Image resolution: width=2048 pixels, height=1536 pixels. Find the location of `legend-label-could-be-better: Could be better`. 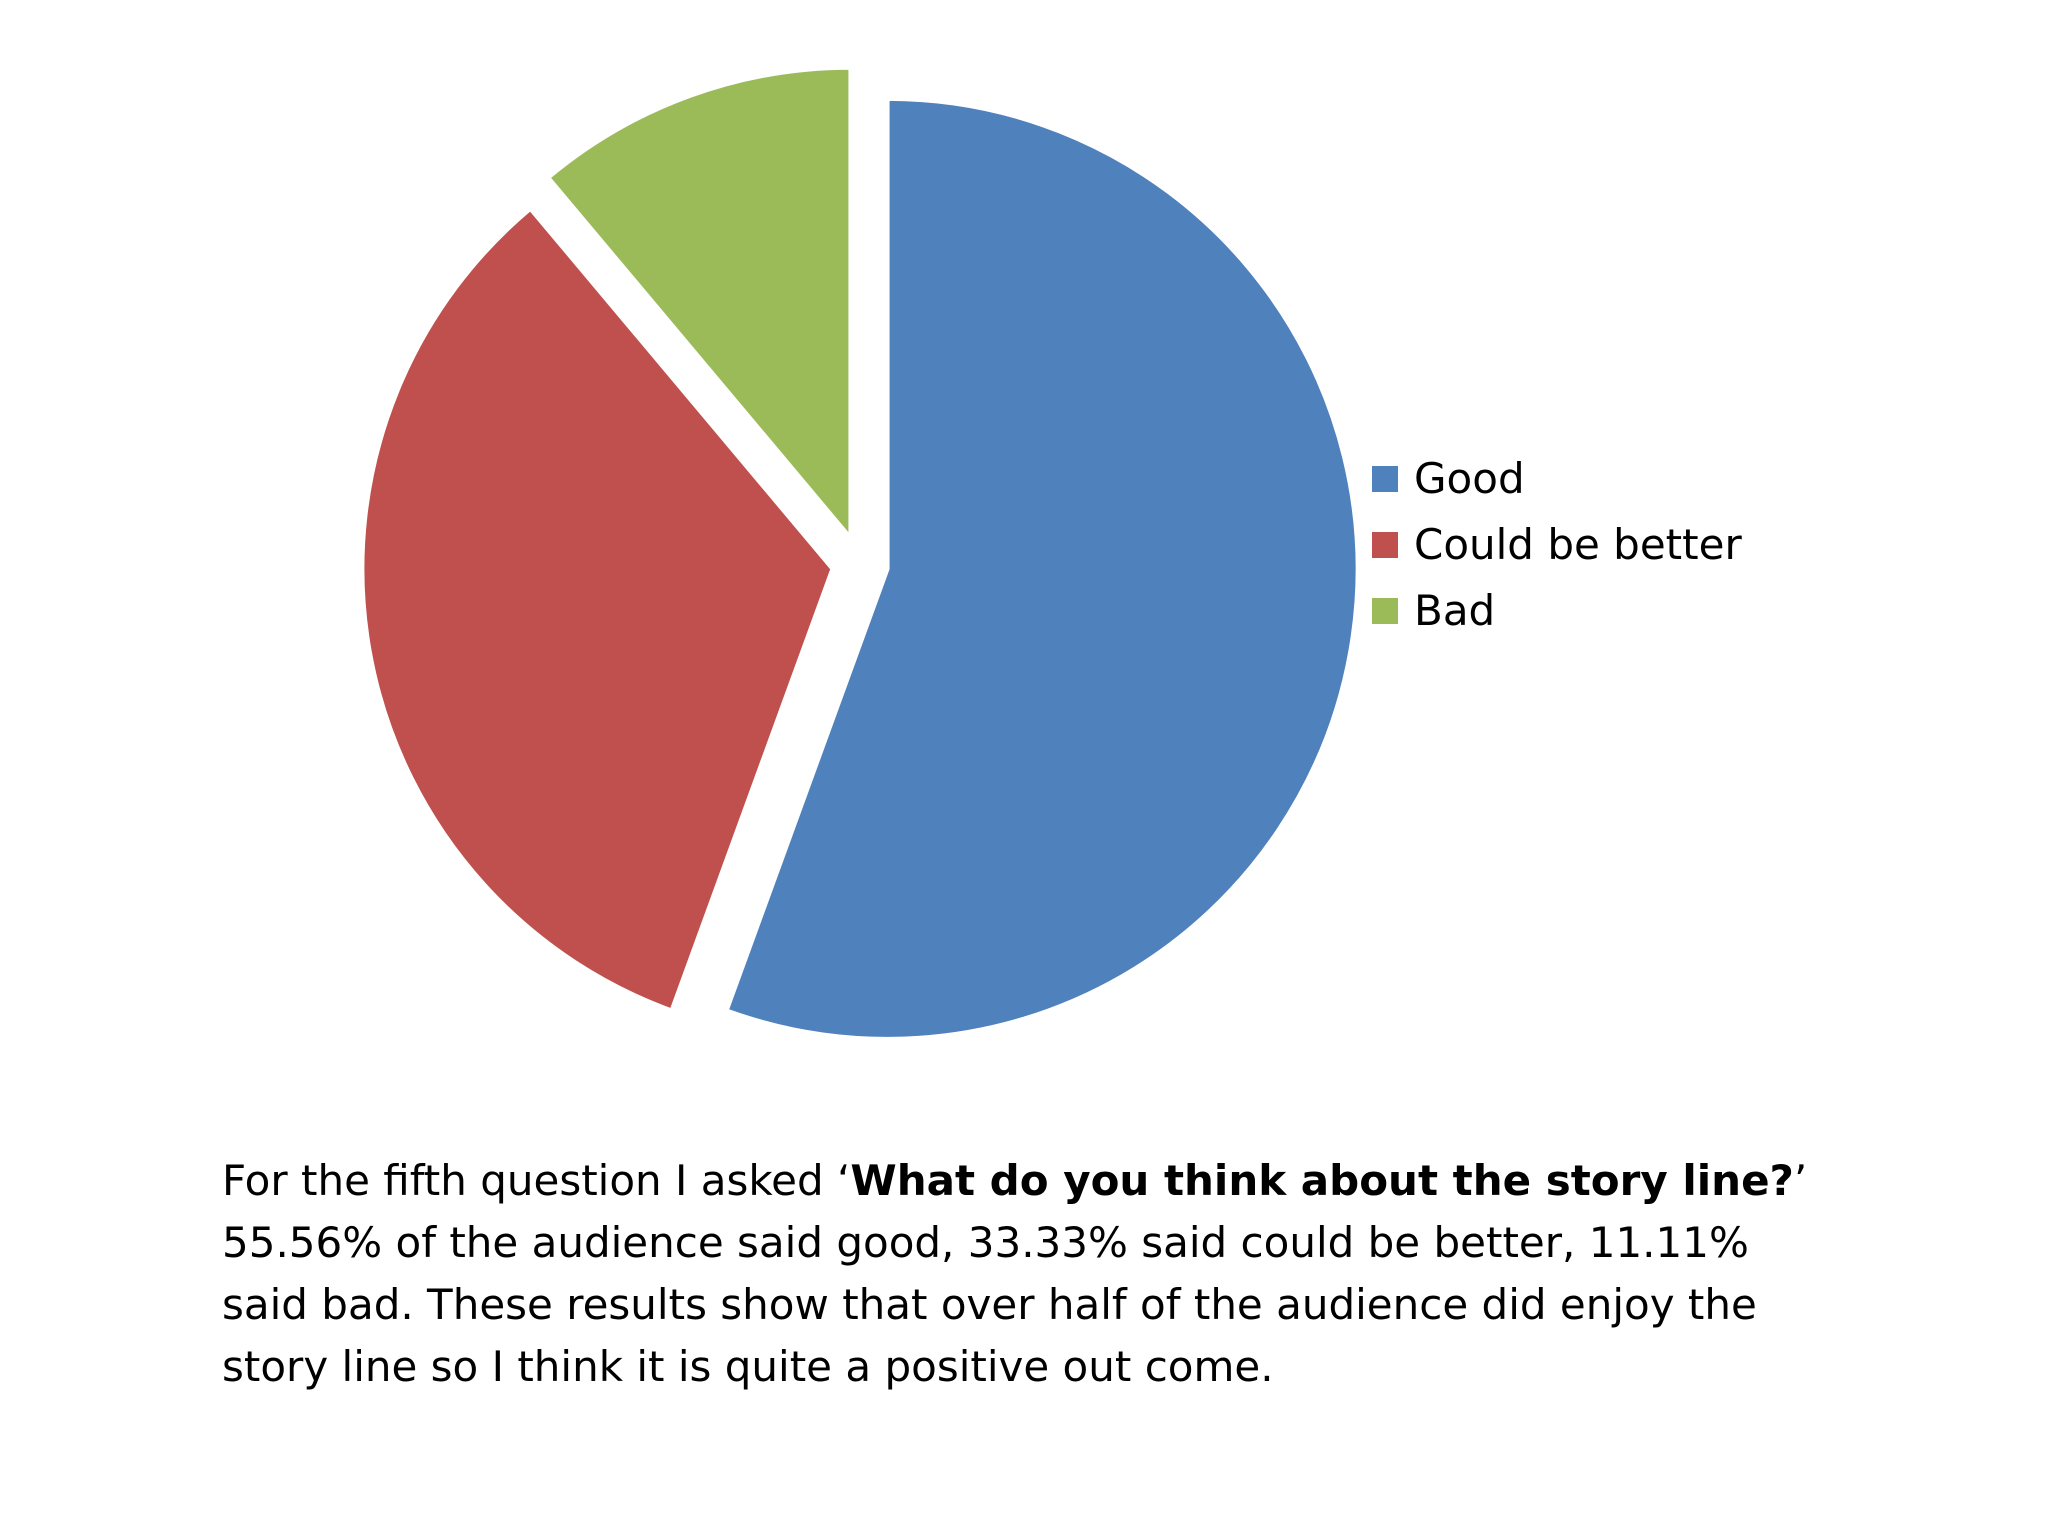

legend-label-could-be-better: Could be better is located at coordinates (1578, 544).